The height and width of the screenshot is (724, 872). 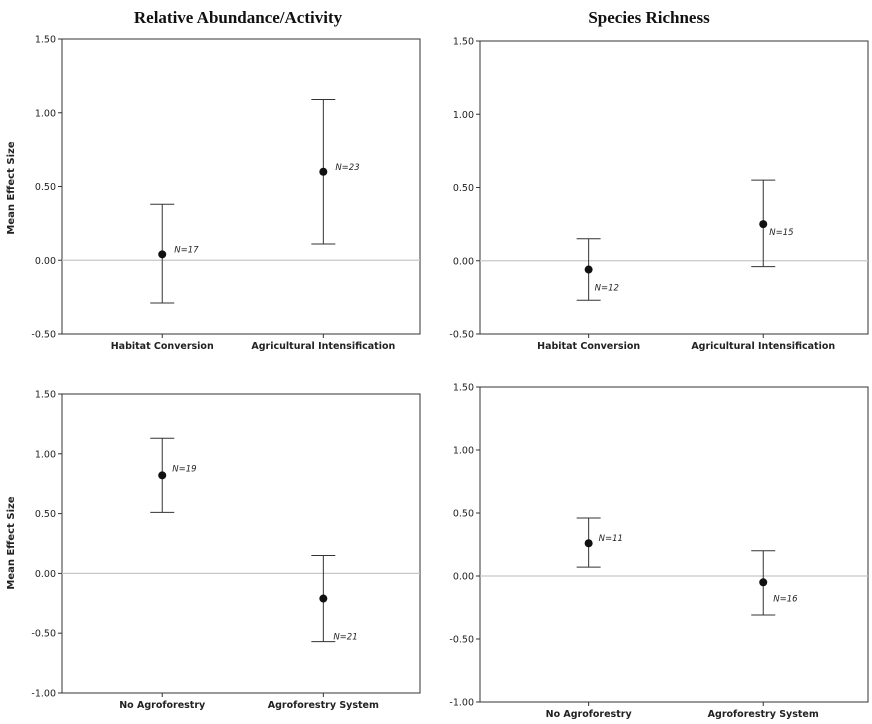 What do you see at coordinates (238, 17) in the screenshot?
I see `column-title-abundance: Relative Abundance/Activity` at bounding box center [238, 17].